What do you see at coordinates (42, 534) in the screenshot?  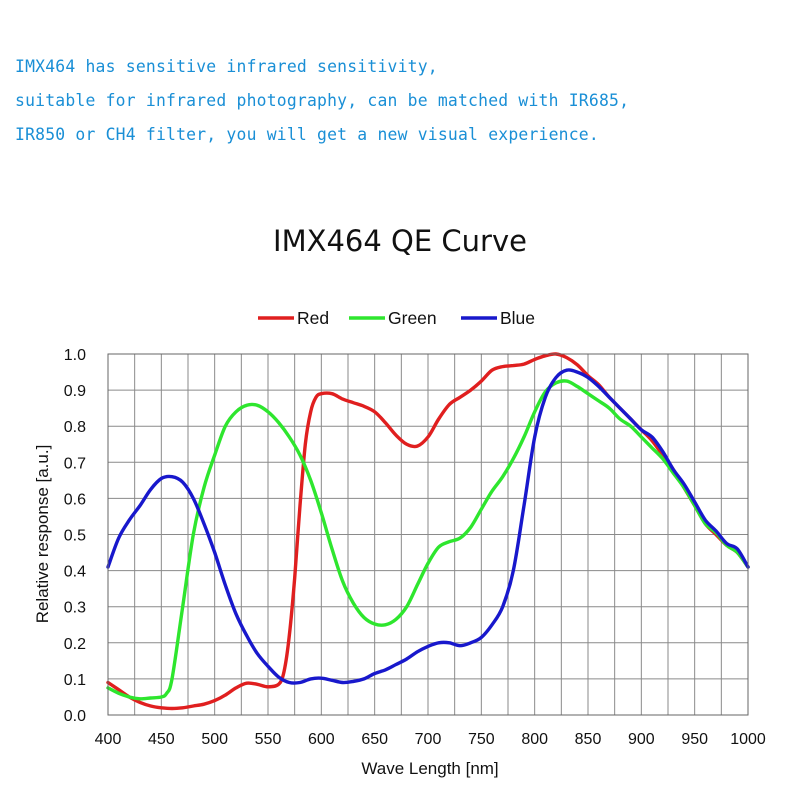 I see `y-axis-label: Relative response [a.u.]` at bounding box center [42, 534].